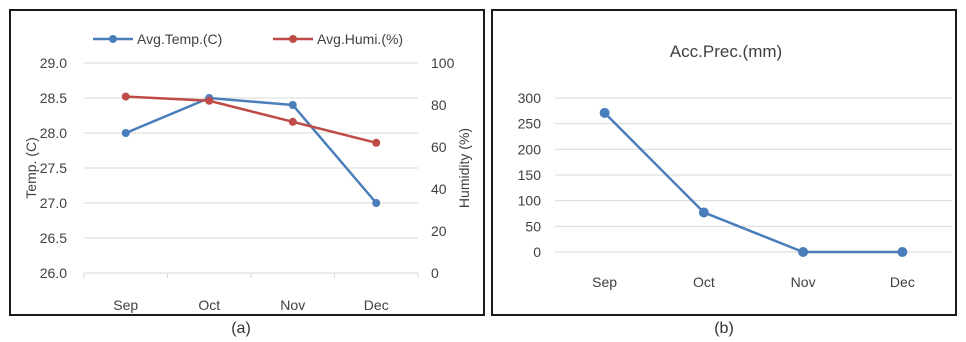 The image size is (966, 342). What do you see at coordinates (53, 203) in the screenshot?
I see `y-left-tick-label: 27.0` at bounding box center [53, 203].